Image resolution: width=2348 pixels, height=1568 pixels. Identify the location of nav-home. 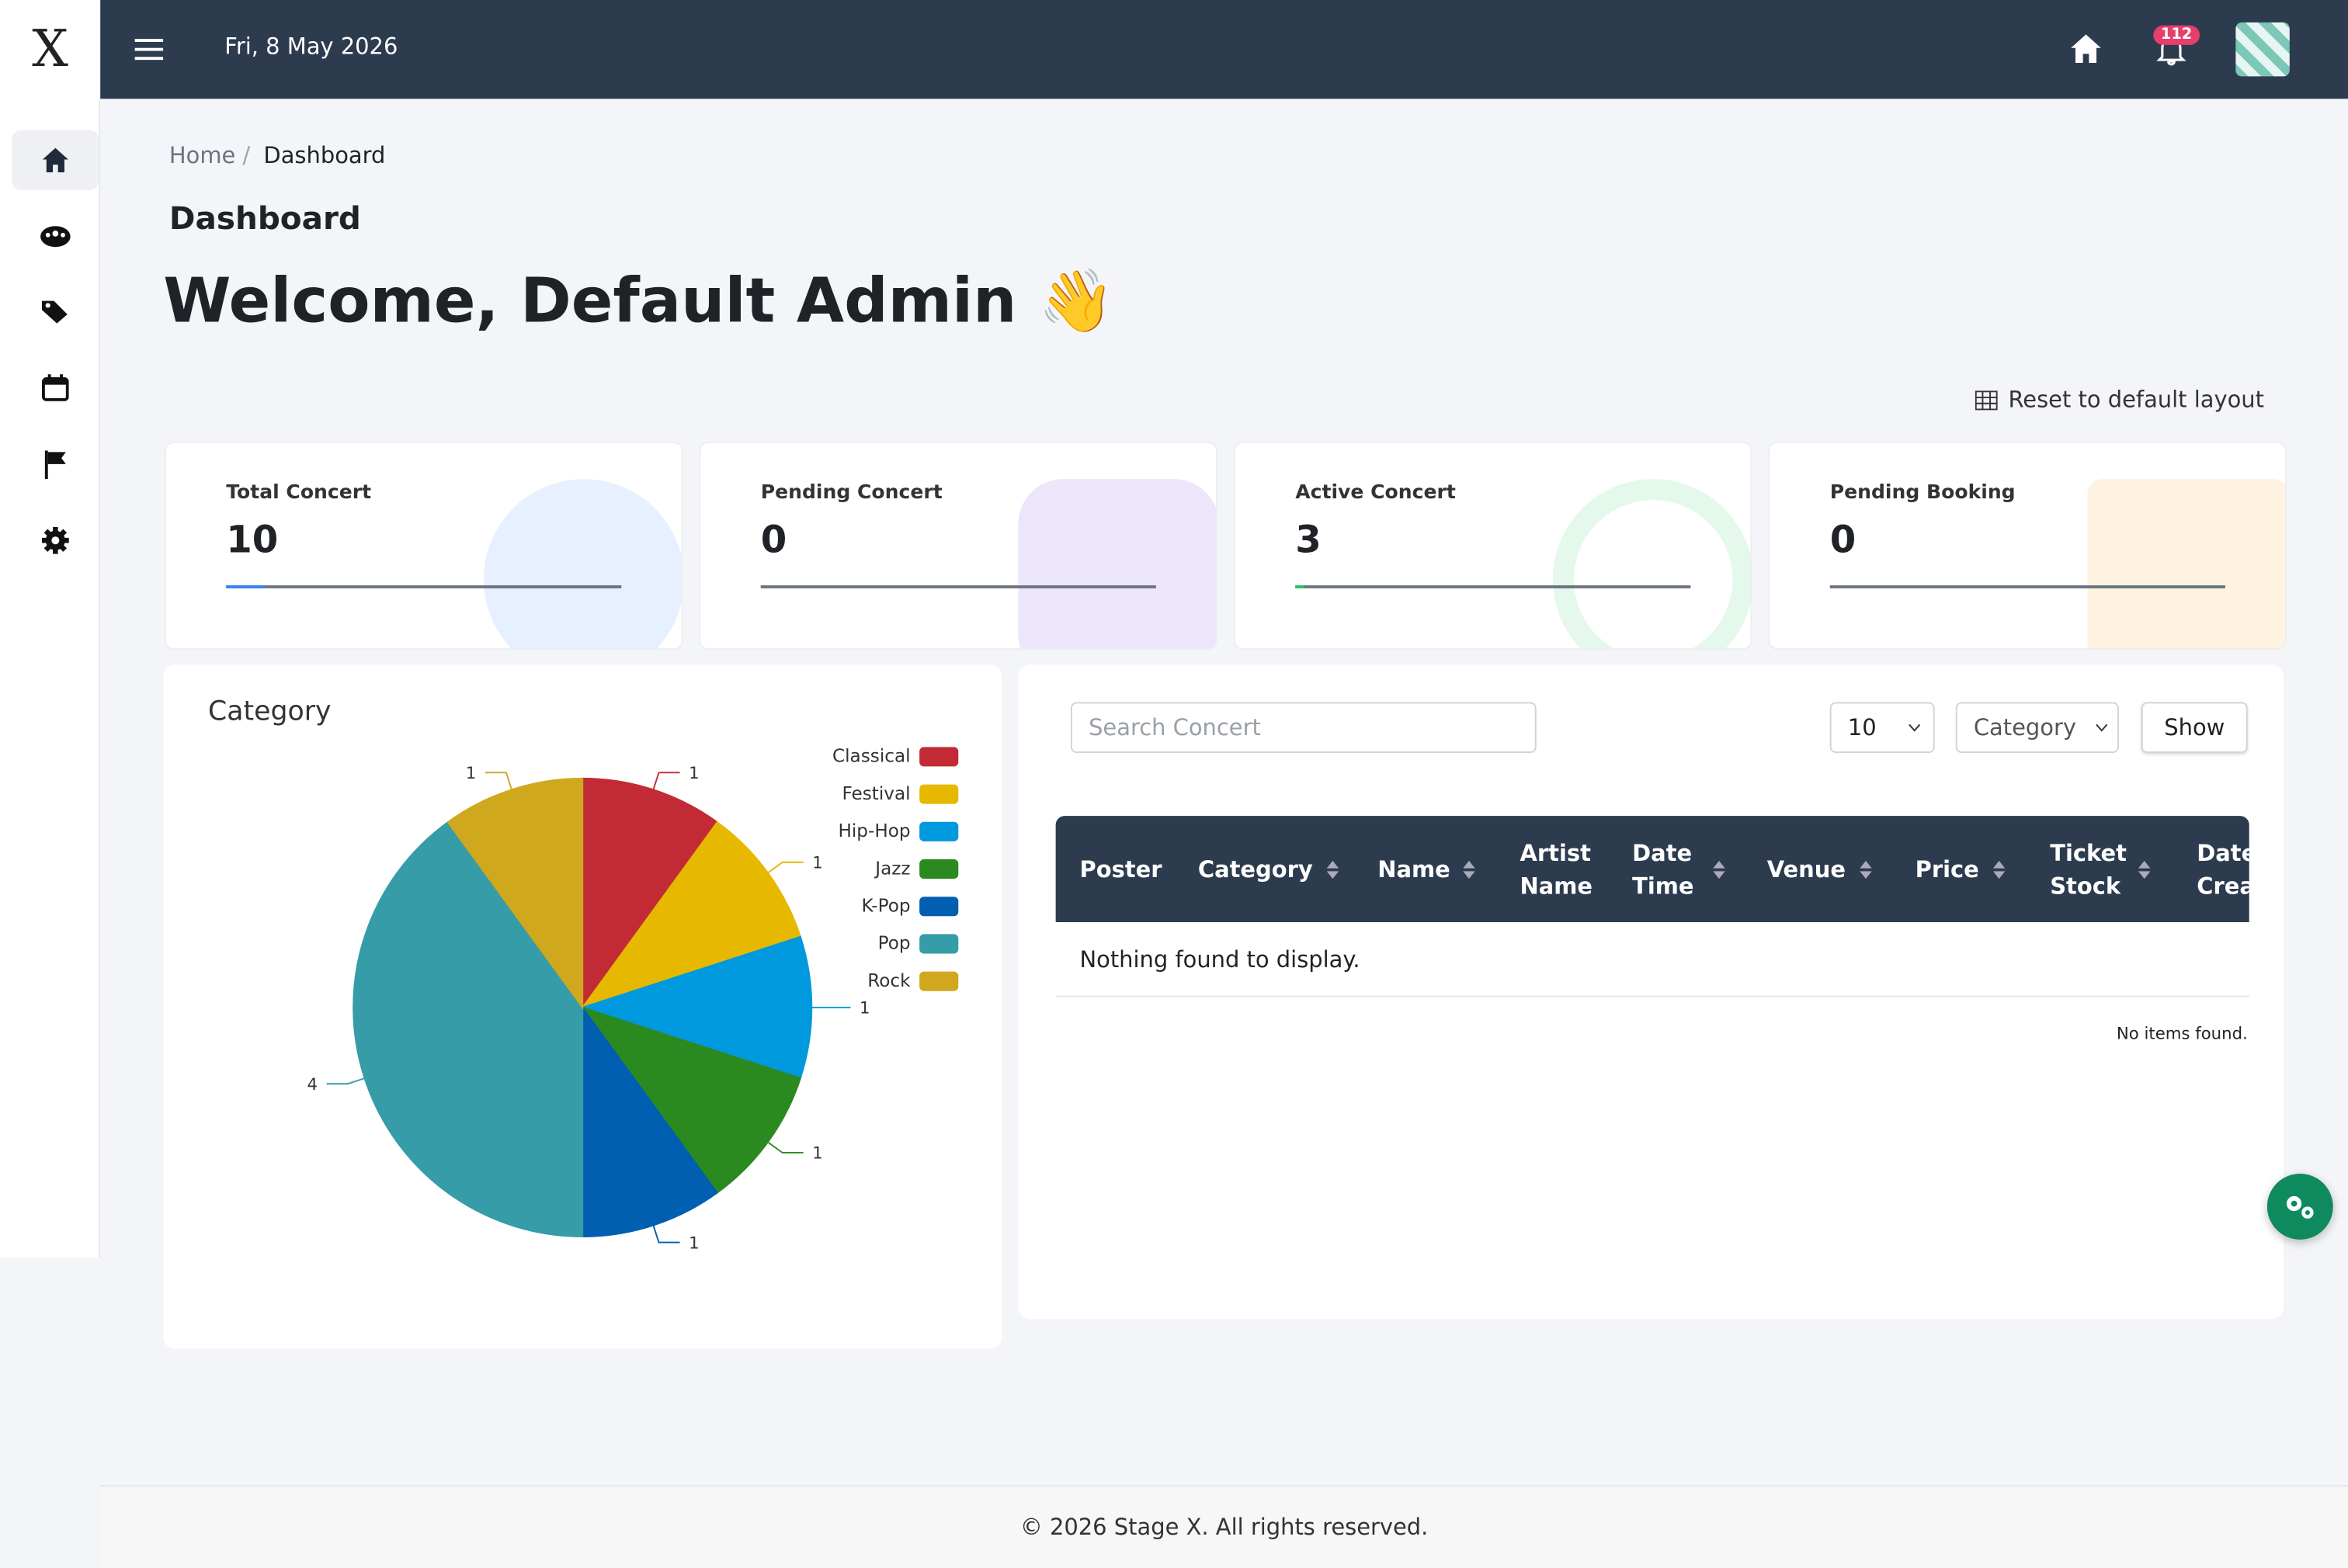
(55, 160).